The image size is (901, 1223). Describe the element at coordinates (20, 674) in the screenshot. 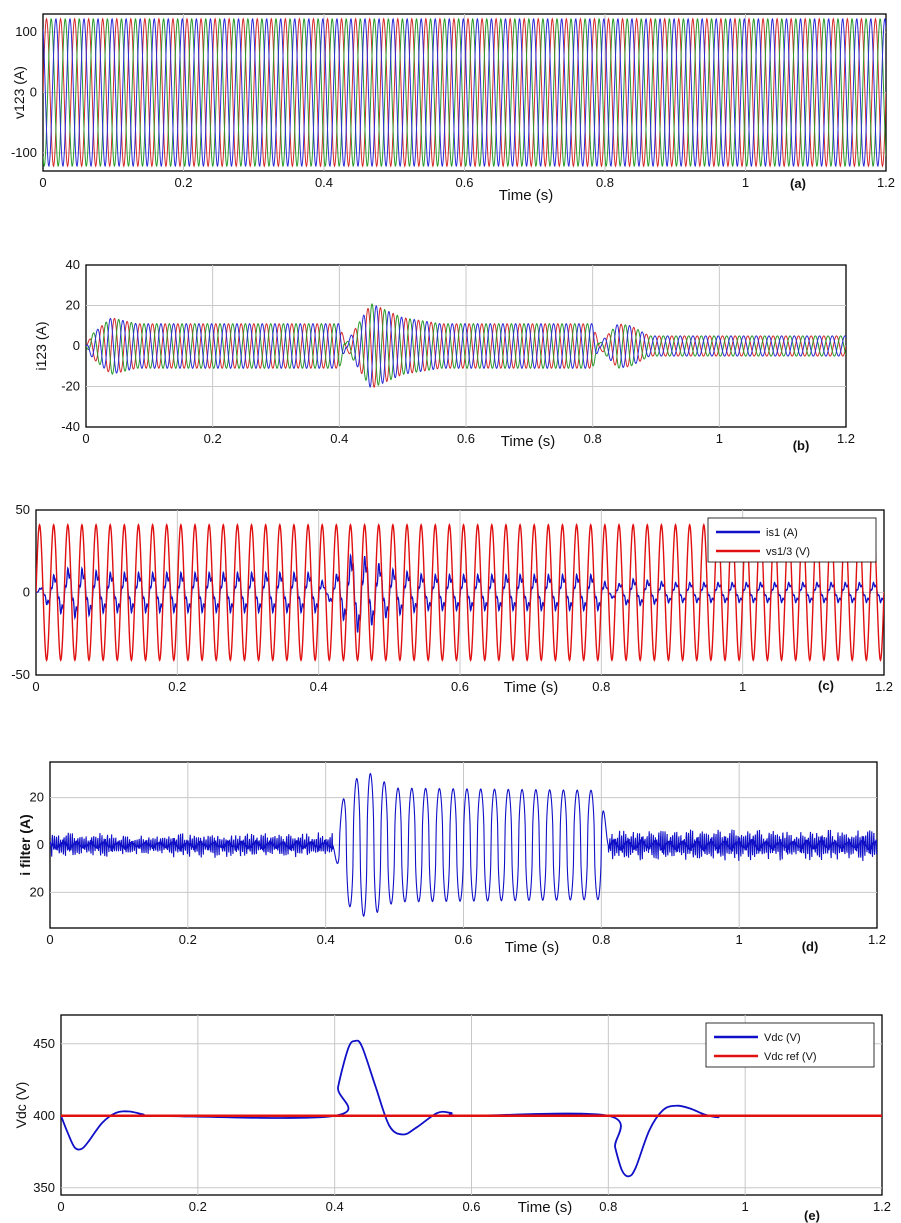

I see `y-tick-label: -50` at that location.